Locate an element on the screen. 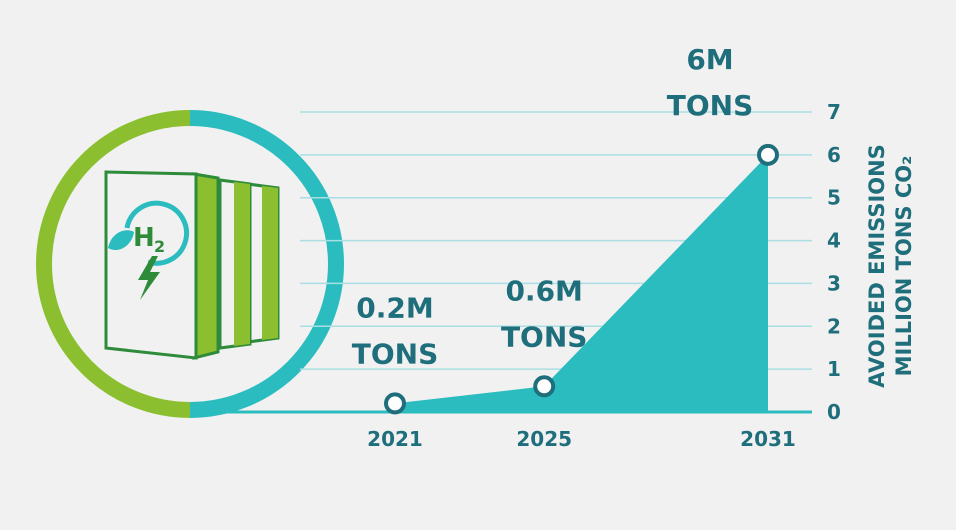 The image size is (956, 530). cell-panel-front-side is located at coordinates (206, 266).